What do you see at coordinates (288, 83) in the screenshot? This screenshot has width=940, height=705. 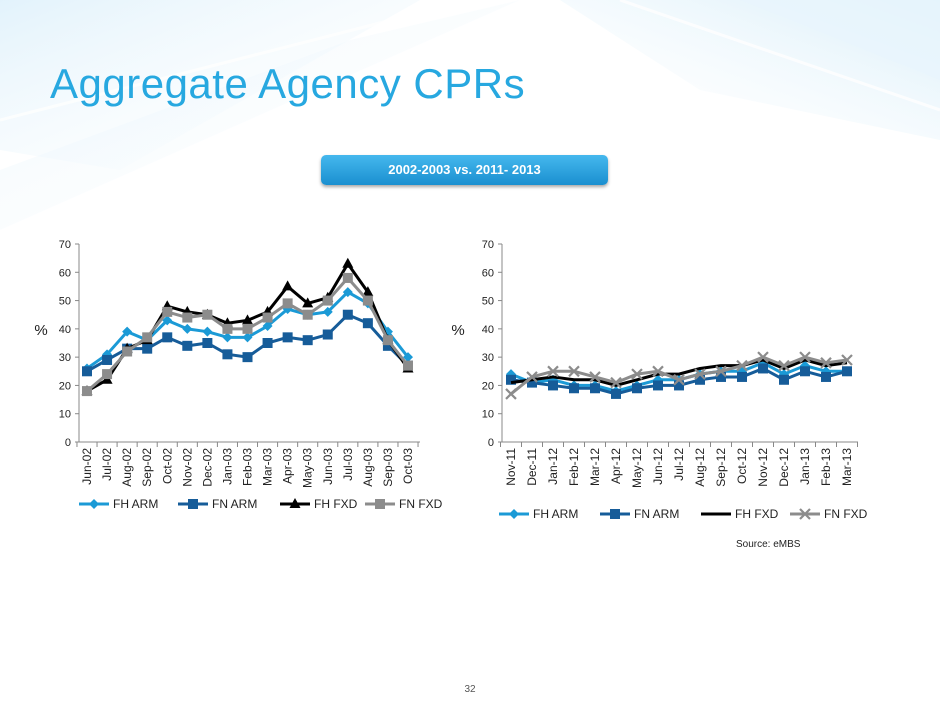 I see `slide-title: Aggregate Agency CPRs` at bounding box center [288, 83].